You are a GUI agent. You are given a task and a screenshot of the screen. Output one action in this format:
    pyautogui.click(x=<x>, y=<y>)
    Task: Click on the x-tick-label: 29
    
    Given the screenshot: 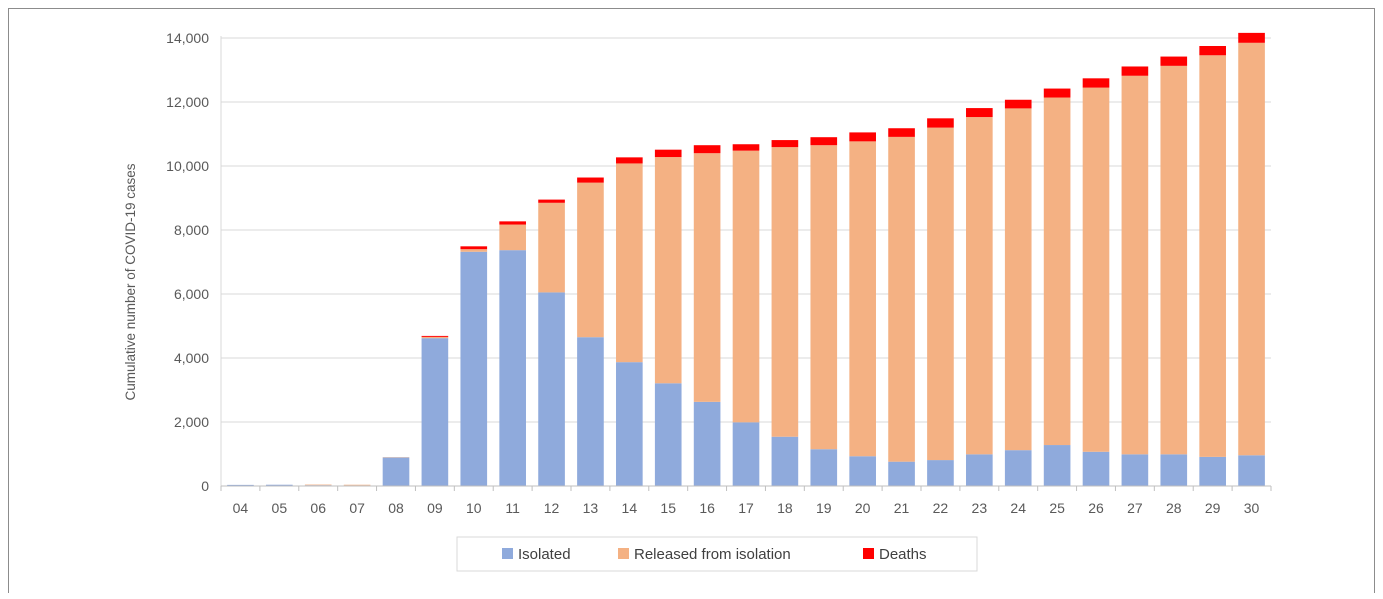 What is the action you would take?
    pyautogui.click(x=1213, y=508)
    